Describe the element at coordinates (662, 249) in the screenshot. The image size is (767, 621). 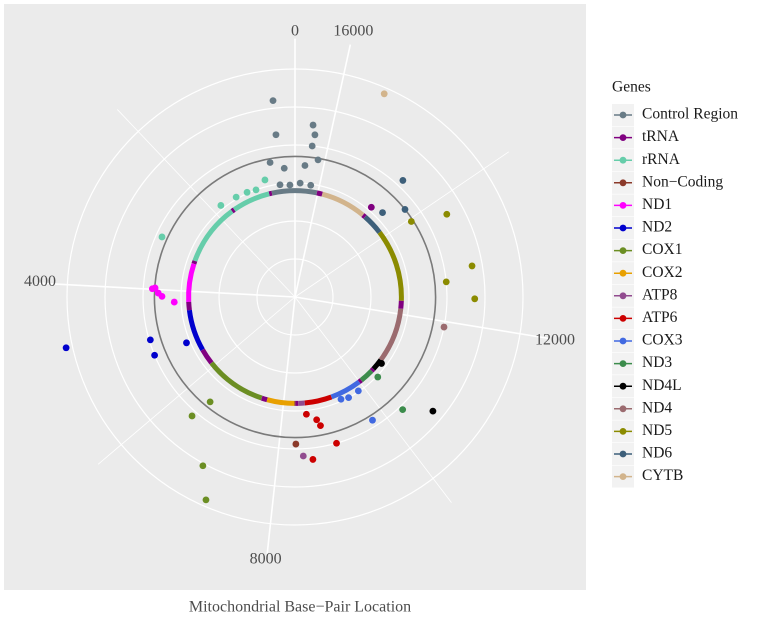
I see `legend-label: COX1` at that location.